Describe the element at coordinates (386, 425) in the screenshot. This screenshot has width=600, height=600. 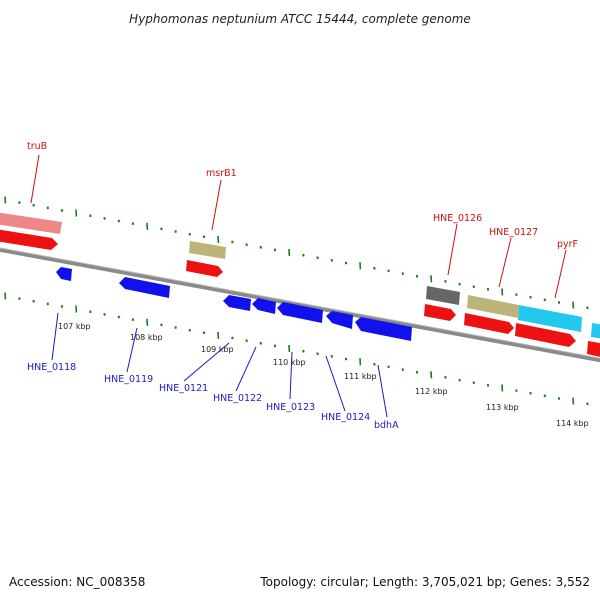
I see `bdhA-label: bdhA` at that location.